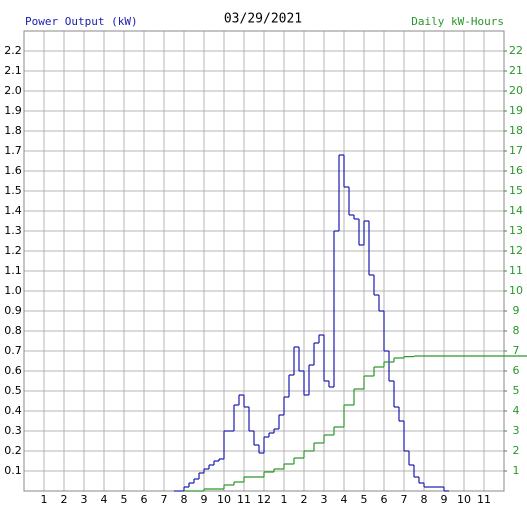 The image size is (527, 510). I want to click on y2-tick-label: 17, so click(516, 150).